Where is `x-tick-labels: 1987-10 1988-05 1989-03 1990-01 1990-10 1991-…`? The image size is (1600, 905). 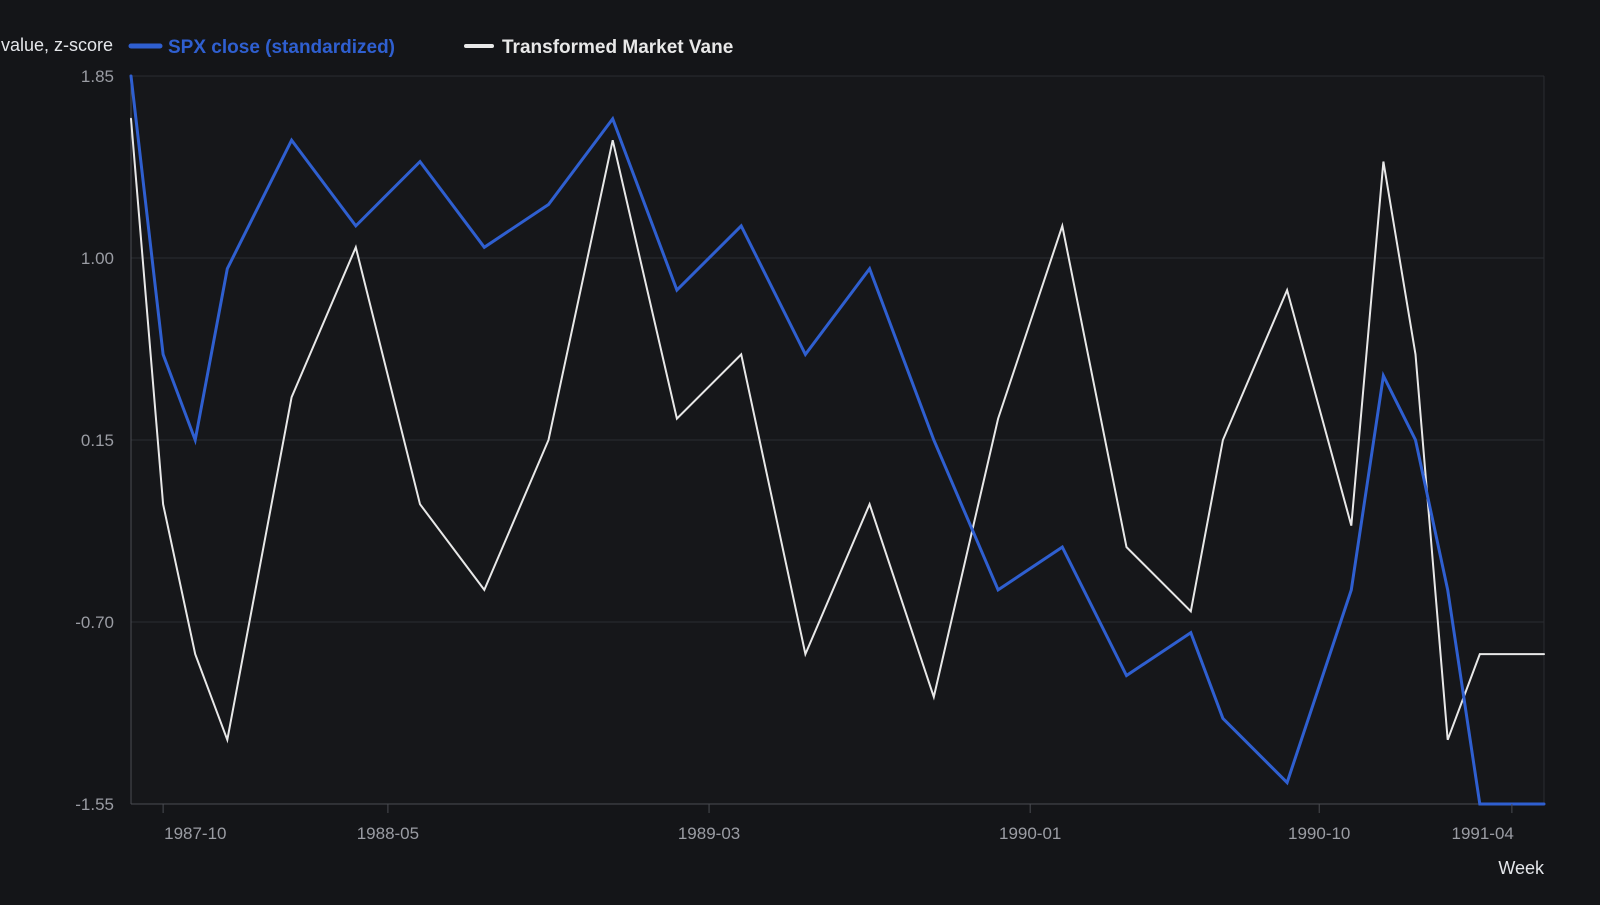
x-tick-labels: 1987-10 1988-05 1989-03 1990-01 1990-10 1991-… is located at coordinates (838, 823).